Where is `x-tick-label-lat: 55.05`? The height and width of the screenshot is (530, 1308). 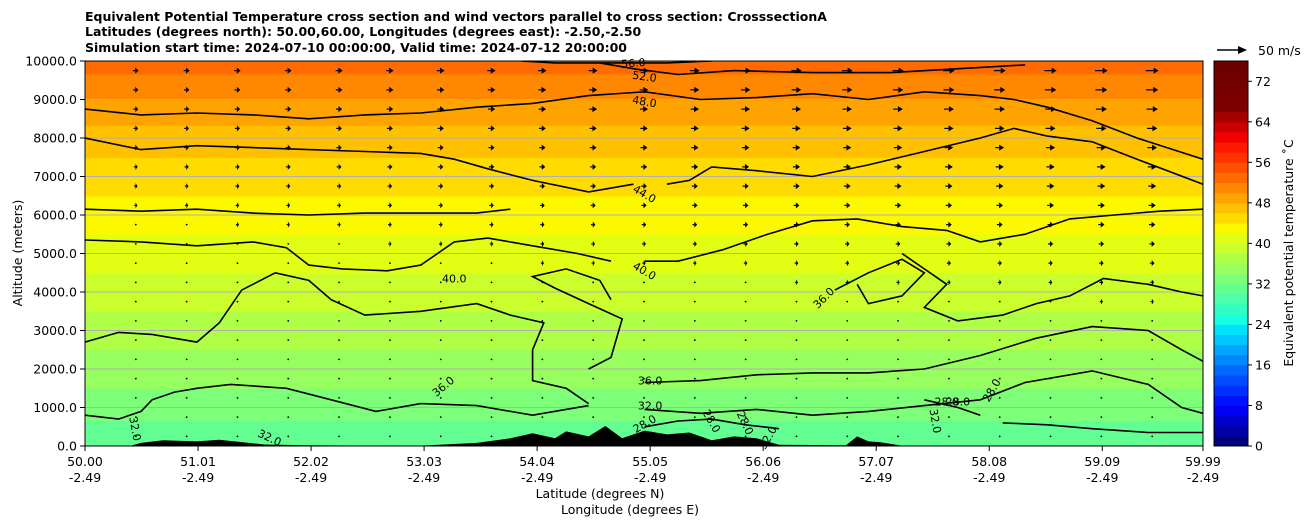 x-tick-label-lat: 55.05 is located at coordinates (650, 461).